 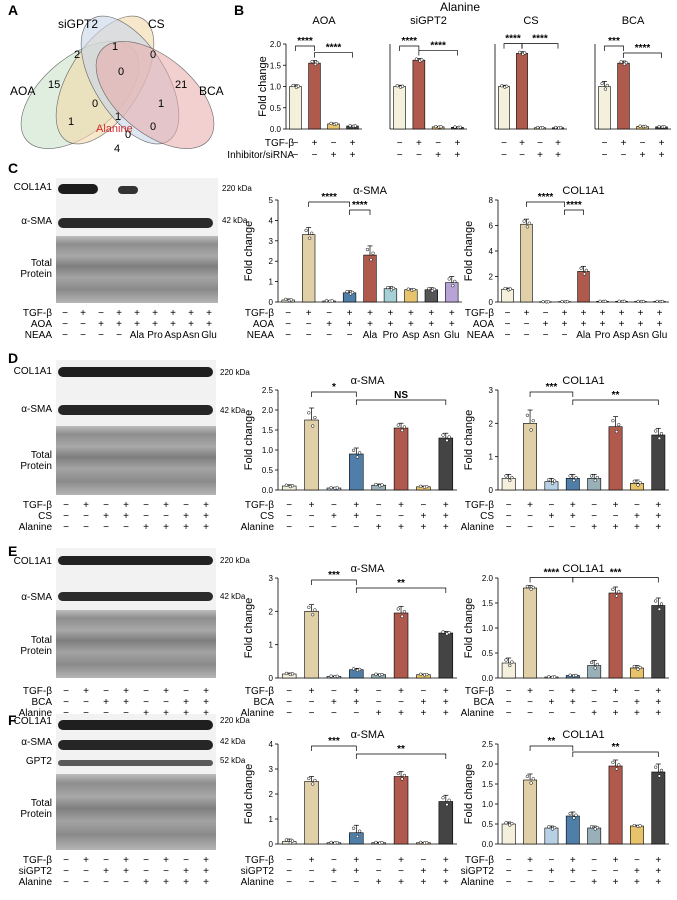 What do you see at coordinates (135, 763) in the screenshot?
I see `band-f-gpt2` at bounding box center [135, 763].